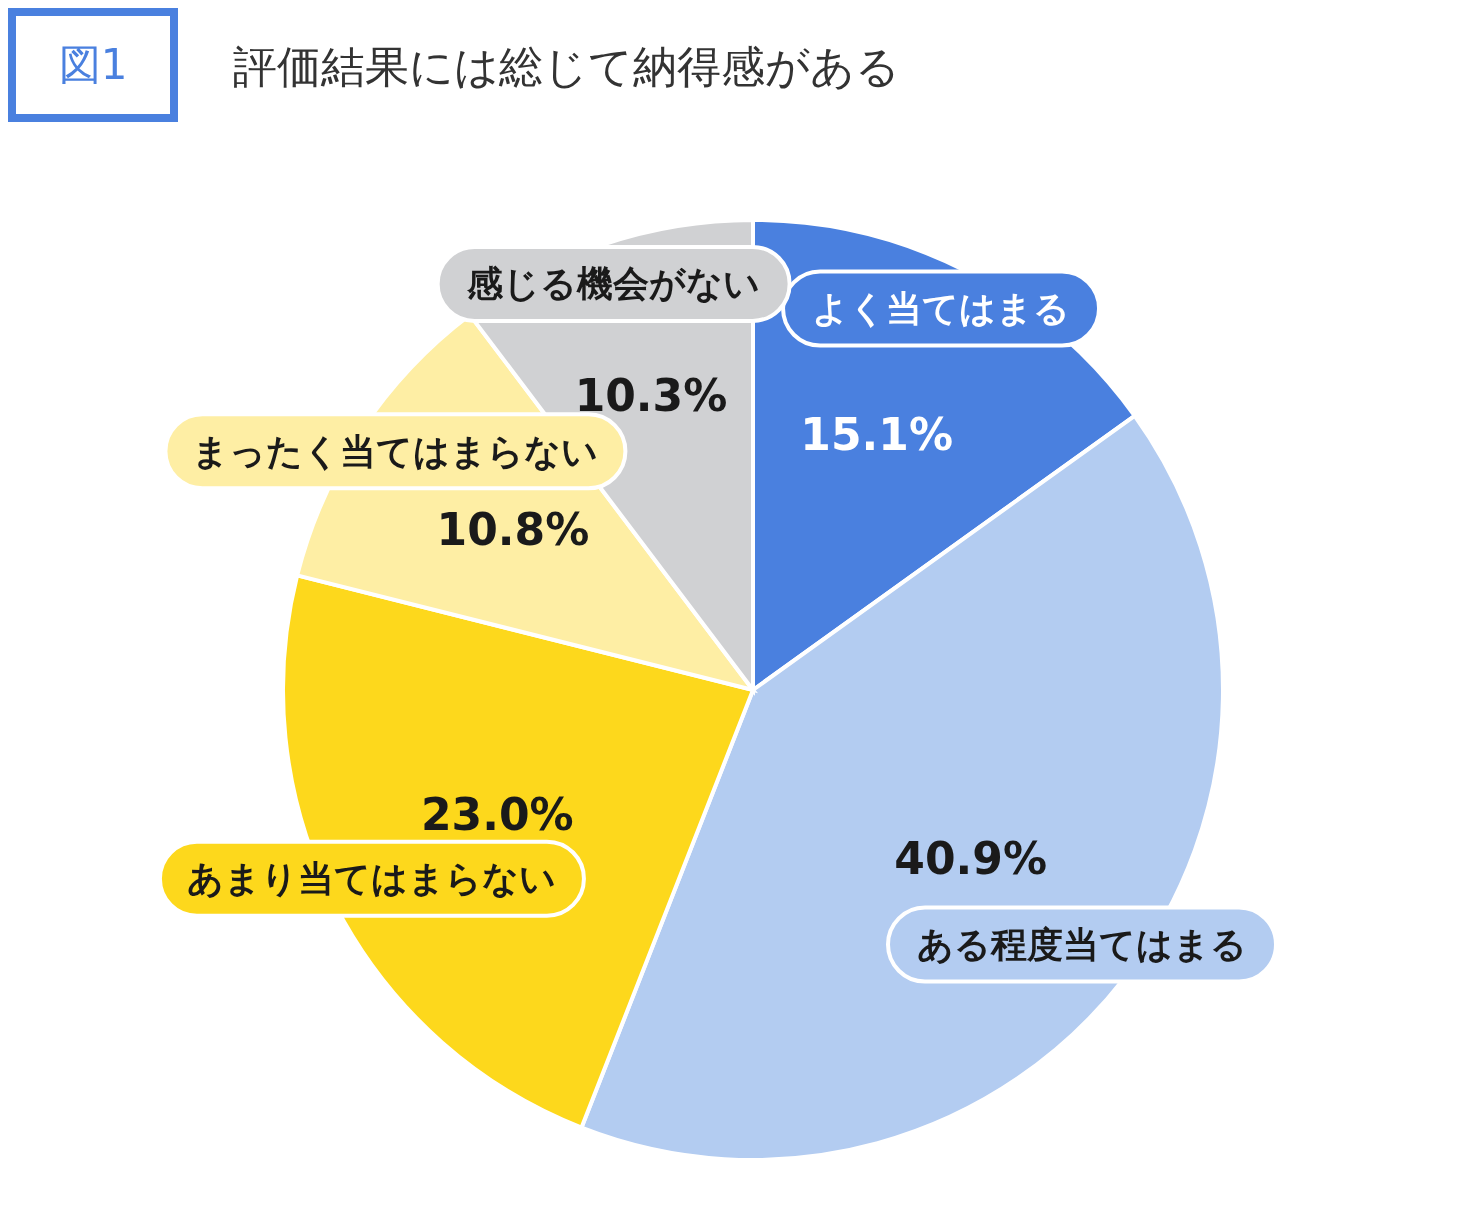 The image size is (1468, 1209). What do you see at coordinates (93, 65) in the screenshot?
I see `caption: 図1` at bounding box center [93, 65].